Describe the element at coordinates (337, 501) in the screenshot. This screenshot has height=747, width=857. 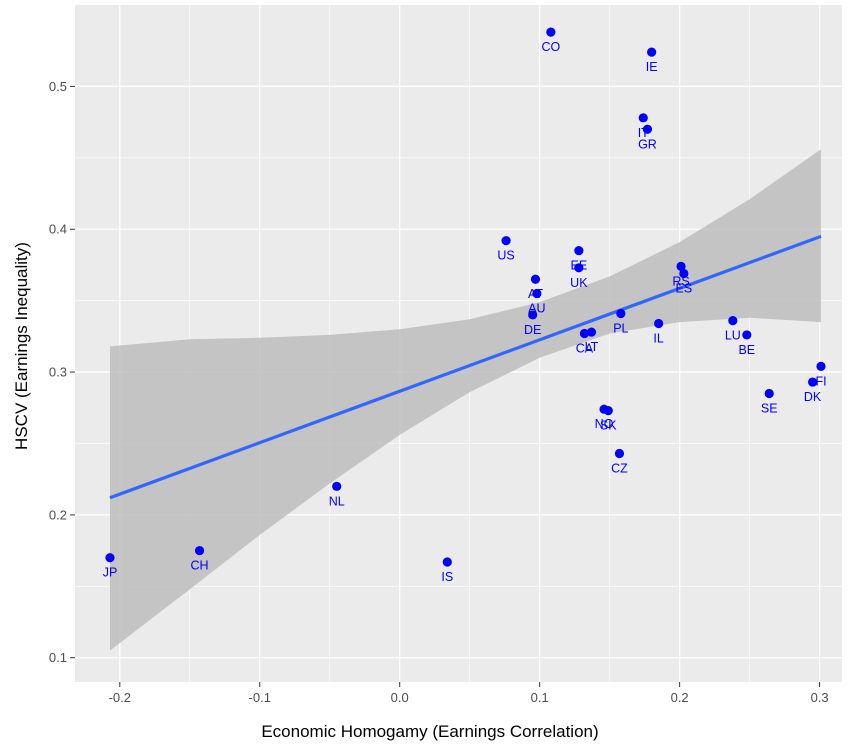
I see `point-label-nl: NL` at that location.